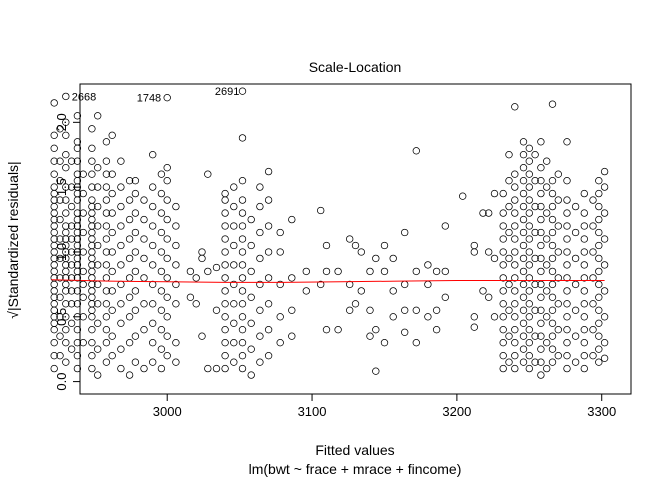 This screenshot has width=672, height=480. What do you see at coordinates (328, 281) in the screenshot?
I see `smooth-line-layer` at bounding box center [328, 281].